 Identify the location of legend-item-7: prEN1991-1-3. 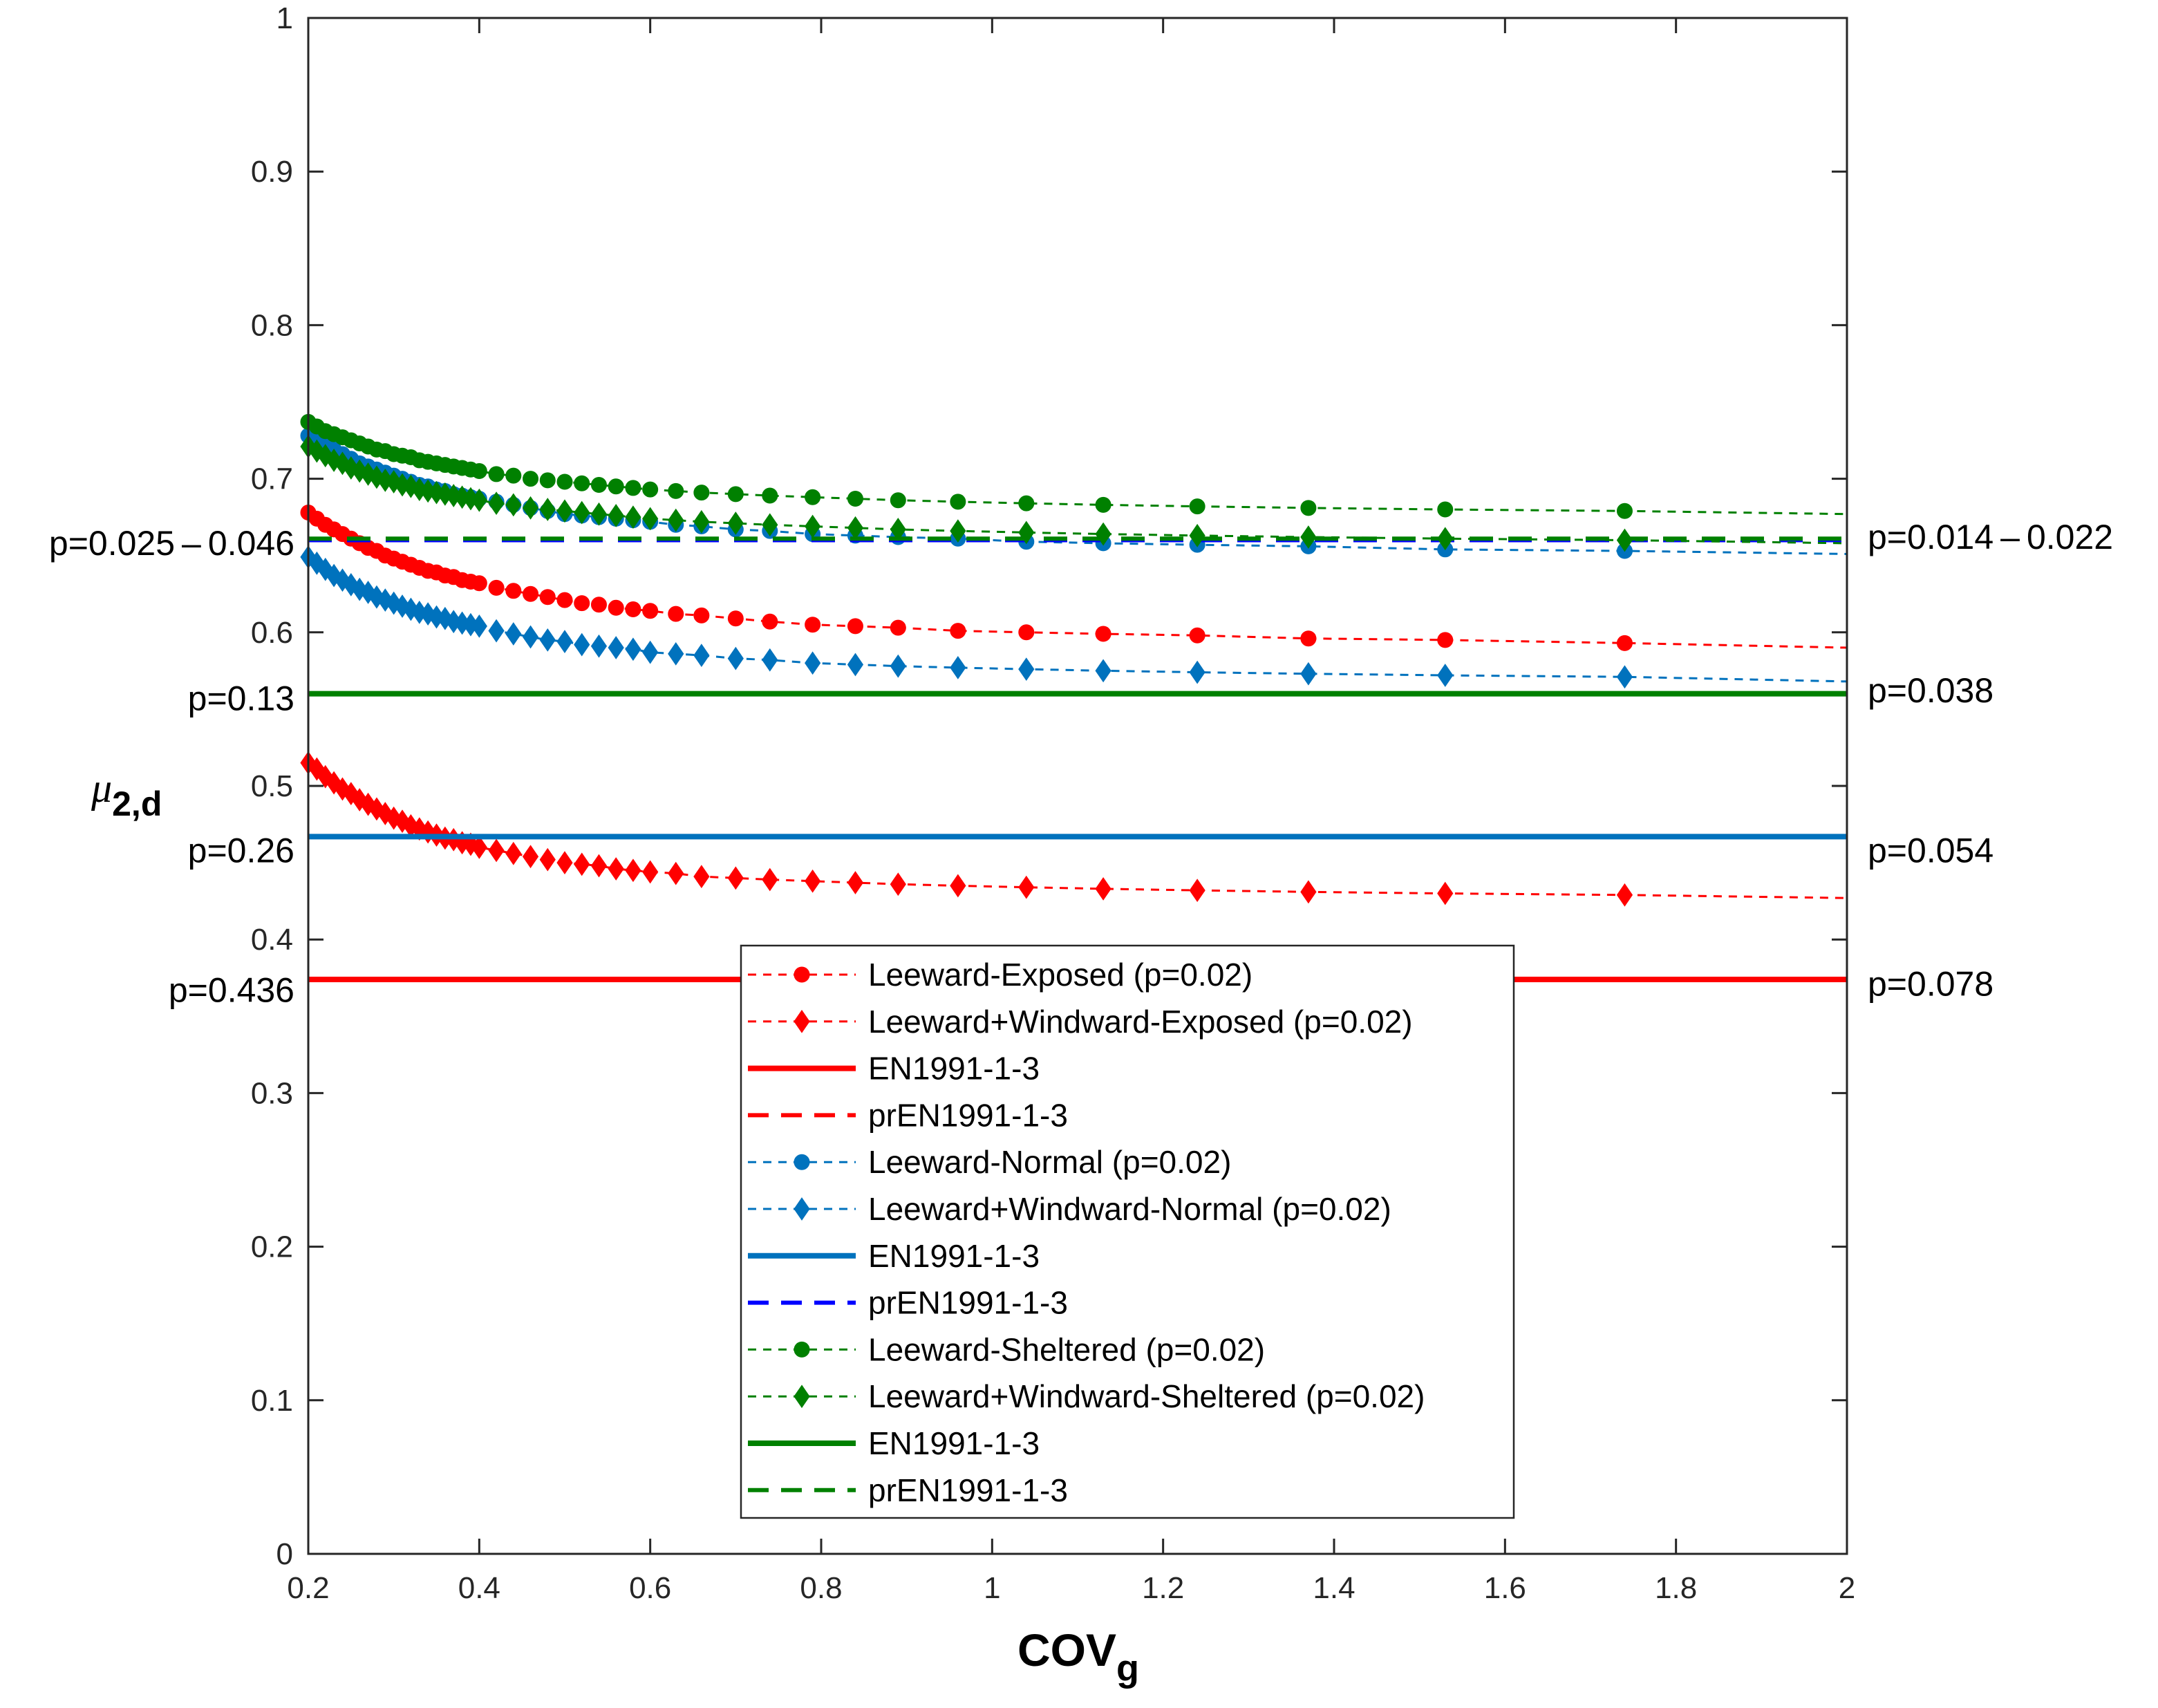
(908, 1303).